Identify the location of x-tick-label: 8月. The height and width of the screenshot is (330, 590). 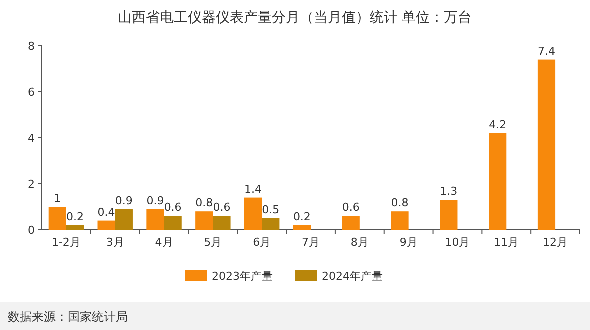
(359, 242).